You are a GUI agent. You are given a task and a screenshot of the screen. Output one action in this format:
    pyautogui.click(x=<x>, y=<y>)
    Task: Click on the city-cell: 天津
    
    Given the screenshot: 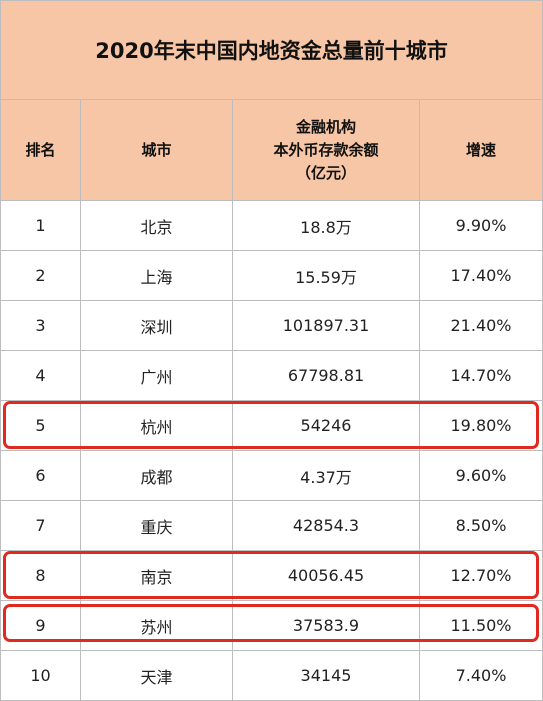 What is the action you would take?
    pyautogui.click(x=156, y=675)
    